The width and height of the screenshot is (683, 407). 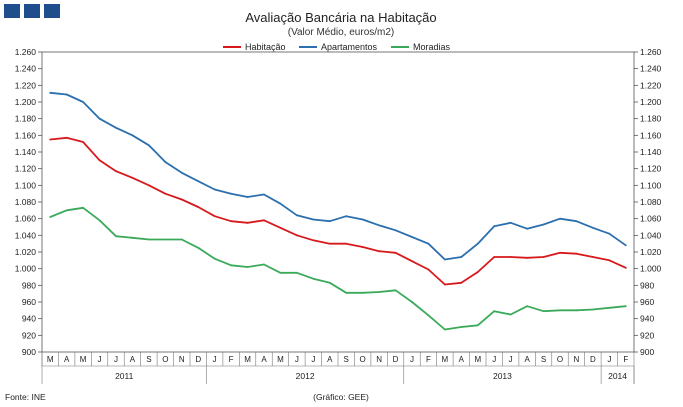 What do you see at coordinates (26, 52) in the screenshot?
I see `y-tick-label: 1.260` at bounding box center [26, 52].